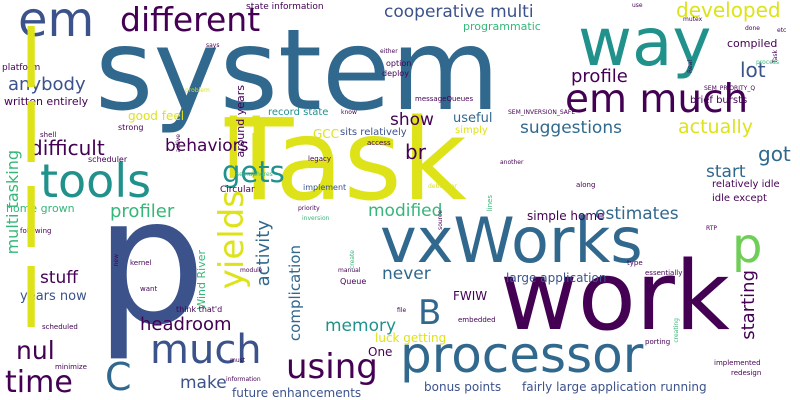 The image size is (800, 400). What do you see at coordinates (637, 214) in the screenshot?
I see `word: estimates` at bounding box center [637, 214].